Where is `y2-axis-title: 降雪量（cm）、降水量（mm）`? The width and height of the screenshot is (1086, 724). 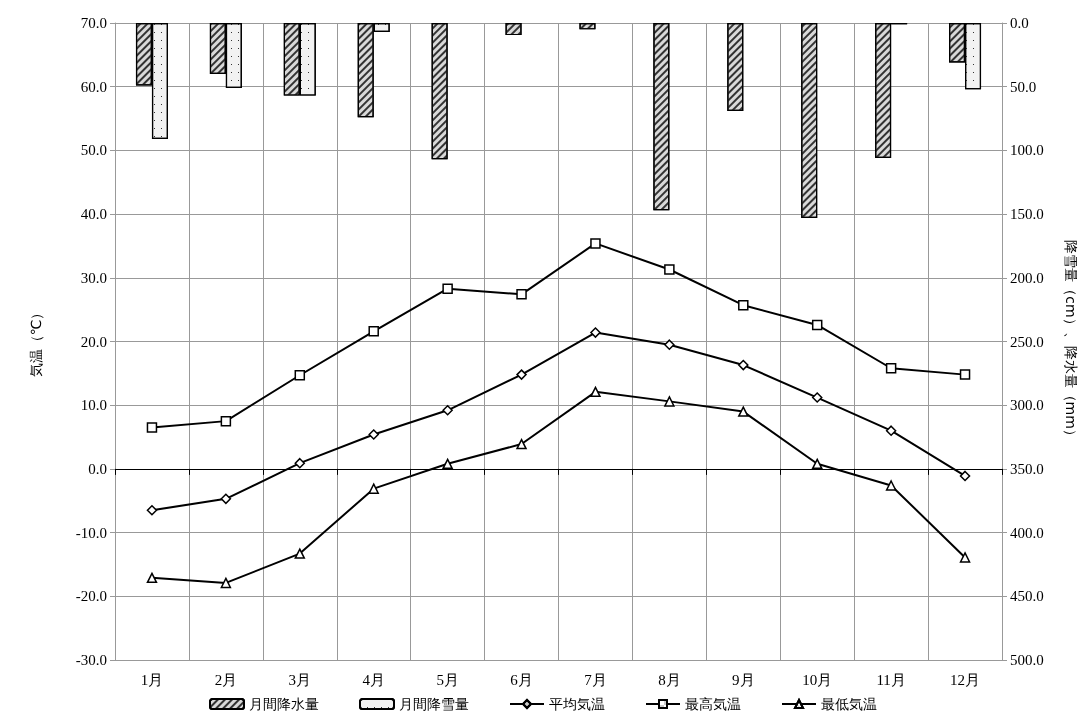
y2-axis-title: 降雪量（cm）、降水量（mm） is located at coordinates (1071, 341).